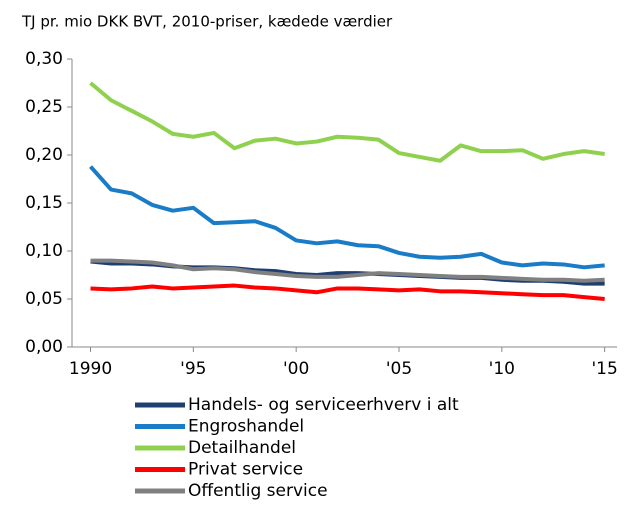  I want to click on legend-label: Offentlig service, so click(258, 491).